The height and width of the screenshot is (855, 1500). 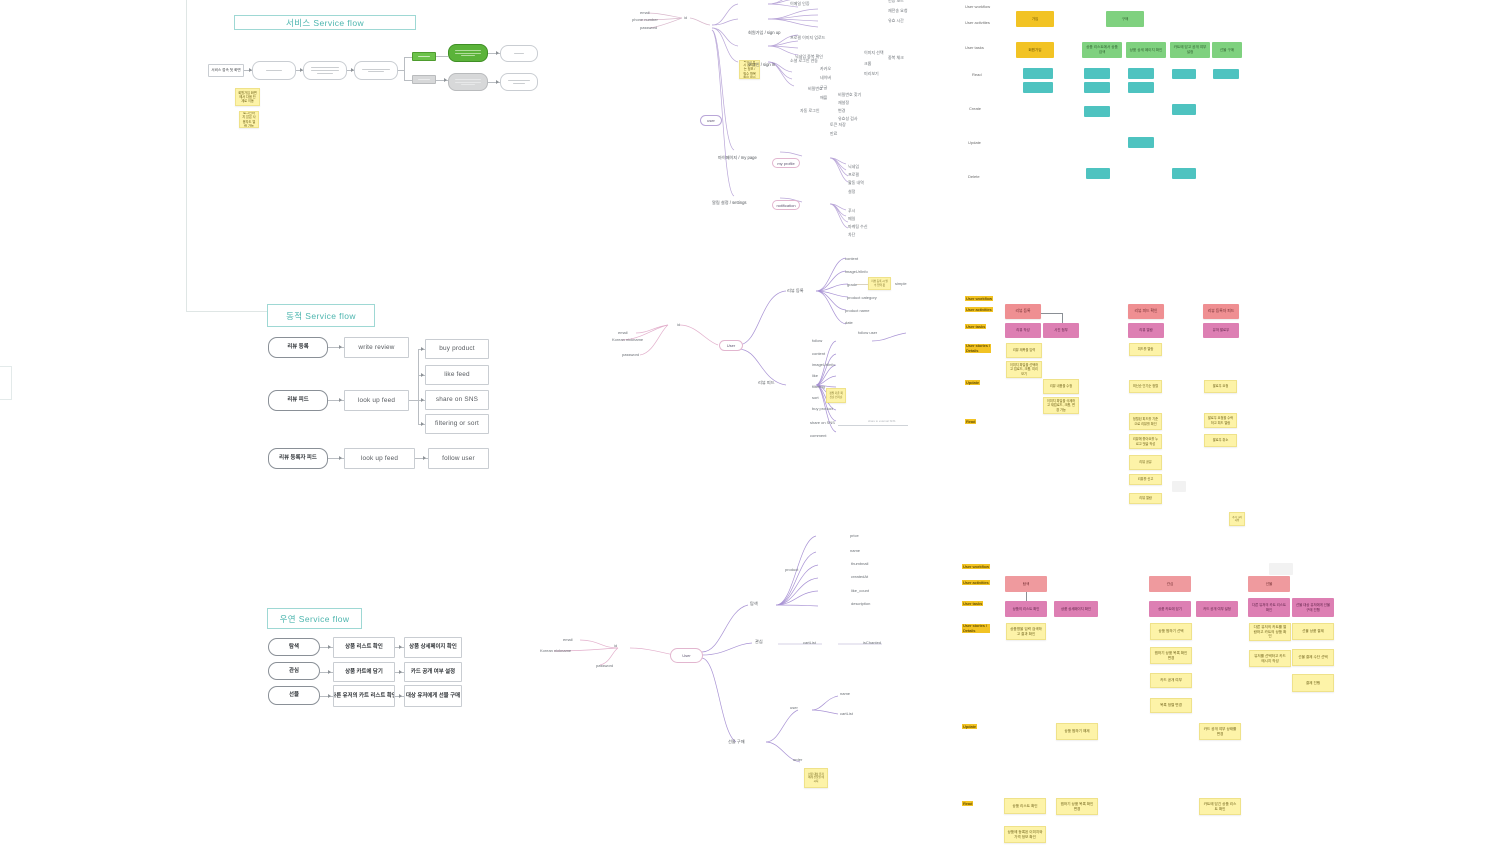 What do you see at coordinates (749, 69) in the screenshot?
I see `mmtop-center-note: 회원가입 시 입력받는 정보 / 필수 항목 확인 필요` at bounding box center [749, 69].